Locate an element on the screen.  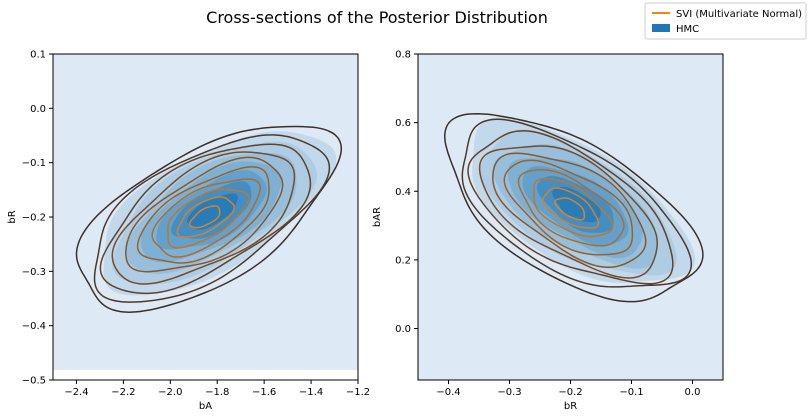
x-tick-label: −0.4 is located at coordinates (448, 392).